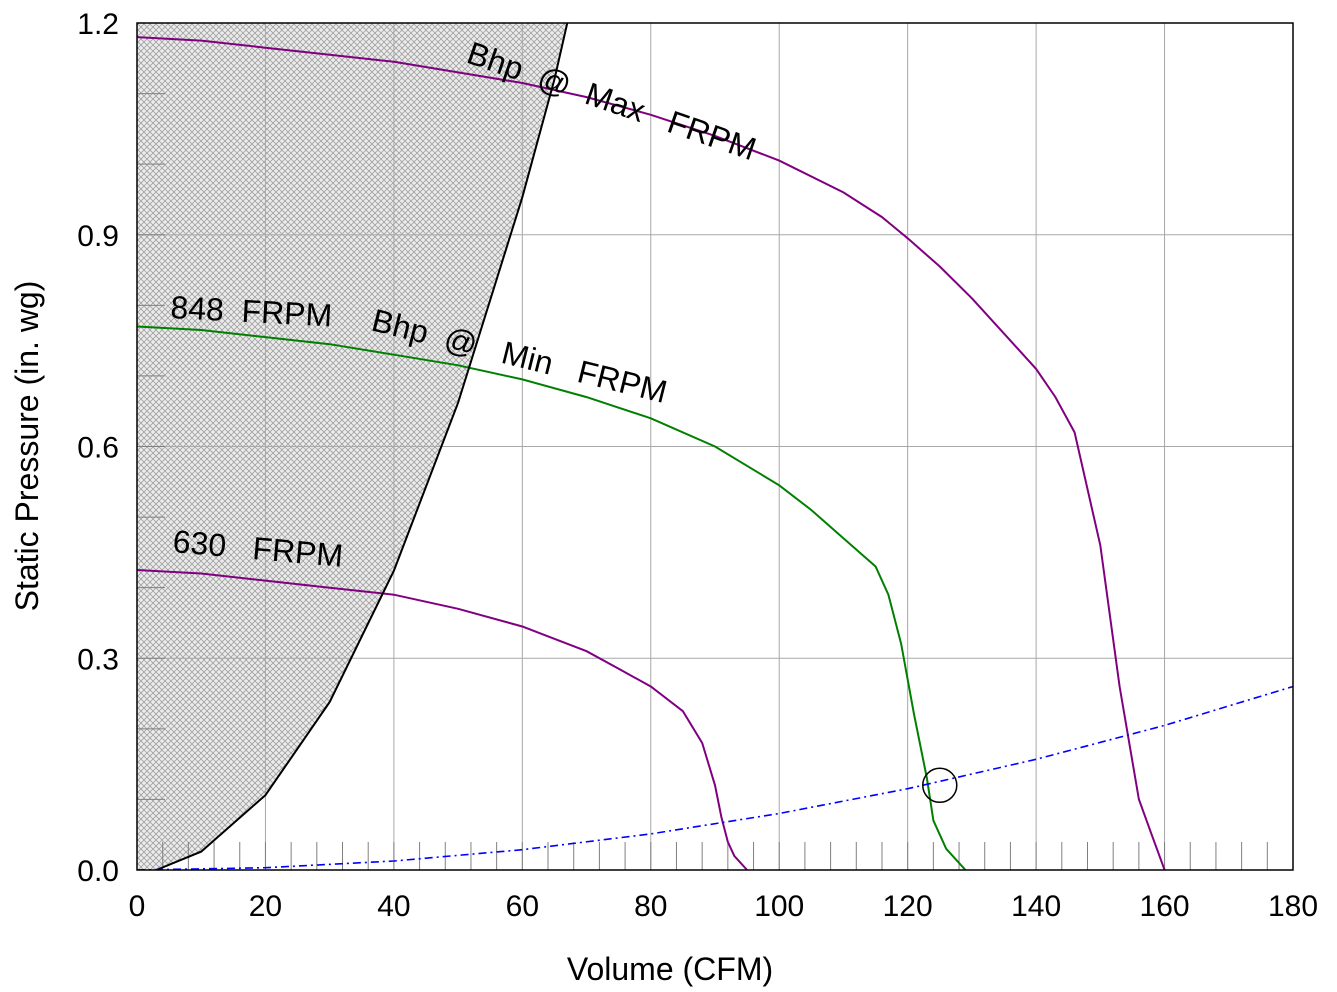 Image resolution: width=1337 pixels, height=992 pixels. Describe the element at coordinates (442, 719) in the screenshot. I see `series-630-frpm` at that location.